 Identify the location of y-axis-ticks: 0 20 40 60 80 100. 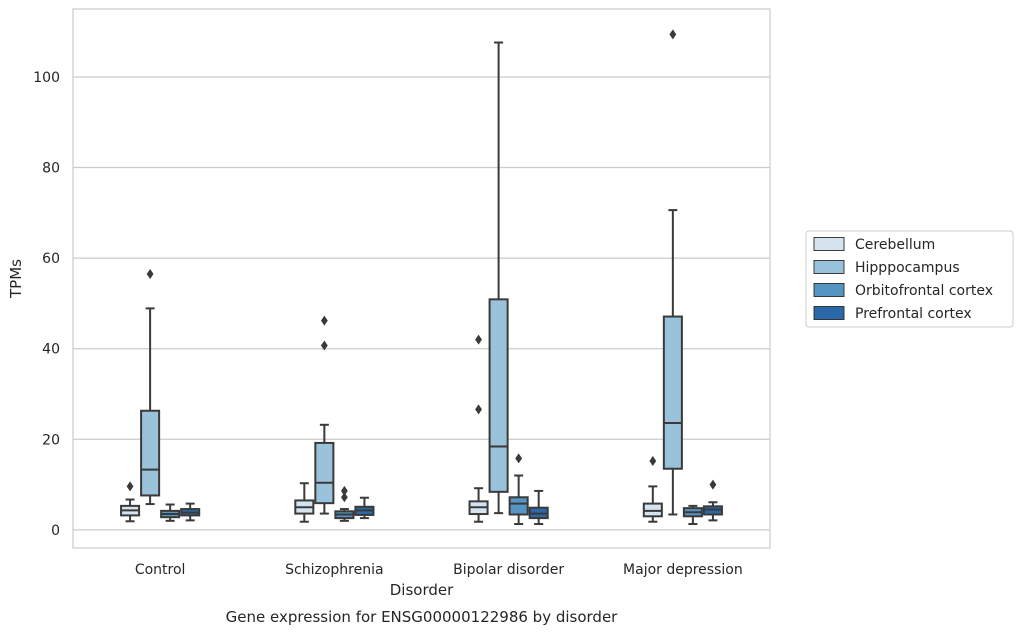
(46, 304).